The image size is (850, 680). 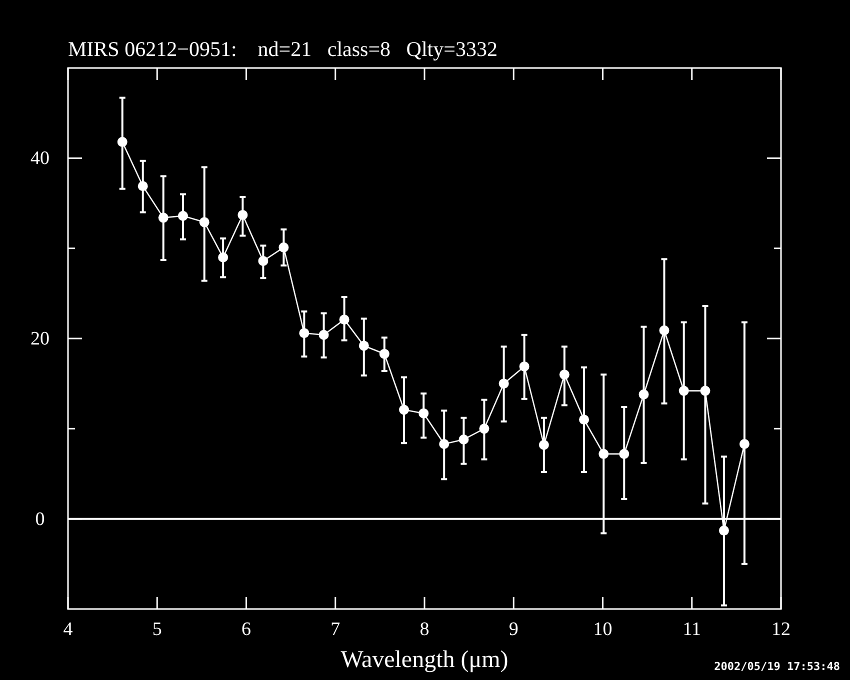 What do you see at coordinates (40, 519) in the screenshot?
I see `y-tick-label: 0` at bounding box center [40, 519].